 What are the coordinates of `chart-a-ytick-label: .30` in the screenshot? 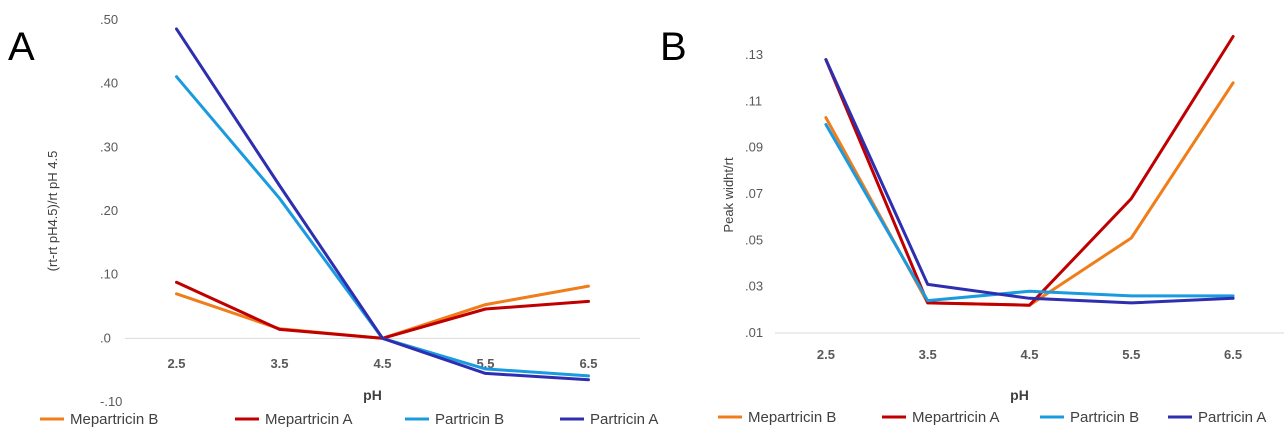 It's located at (109, 146).